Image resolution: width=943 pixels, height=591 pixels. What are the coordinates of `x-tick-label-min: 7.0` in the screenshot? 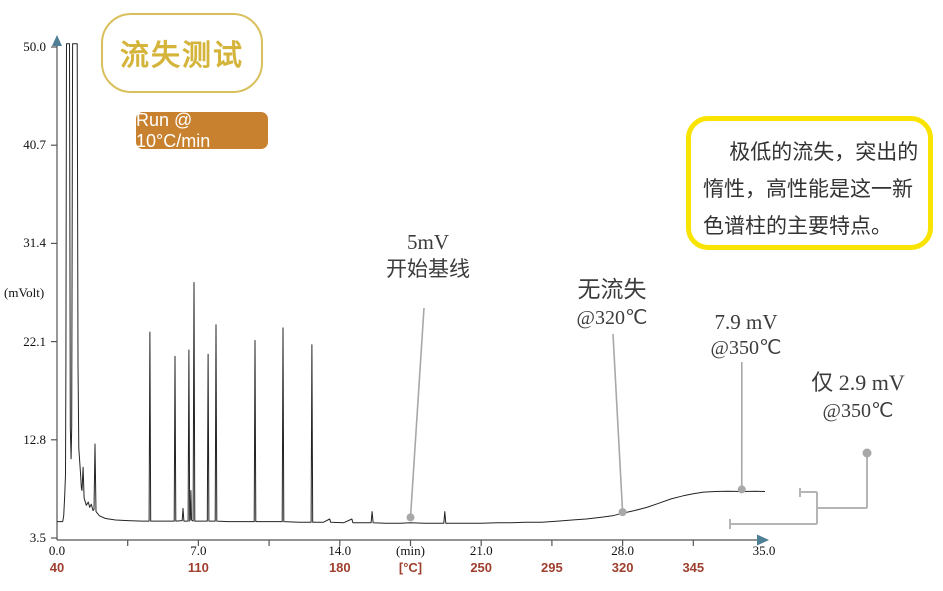 It's located at (198, 550).